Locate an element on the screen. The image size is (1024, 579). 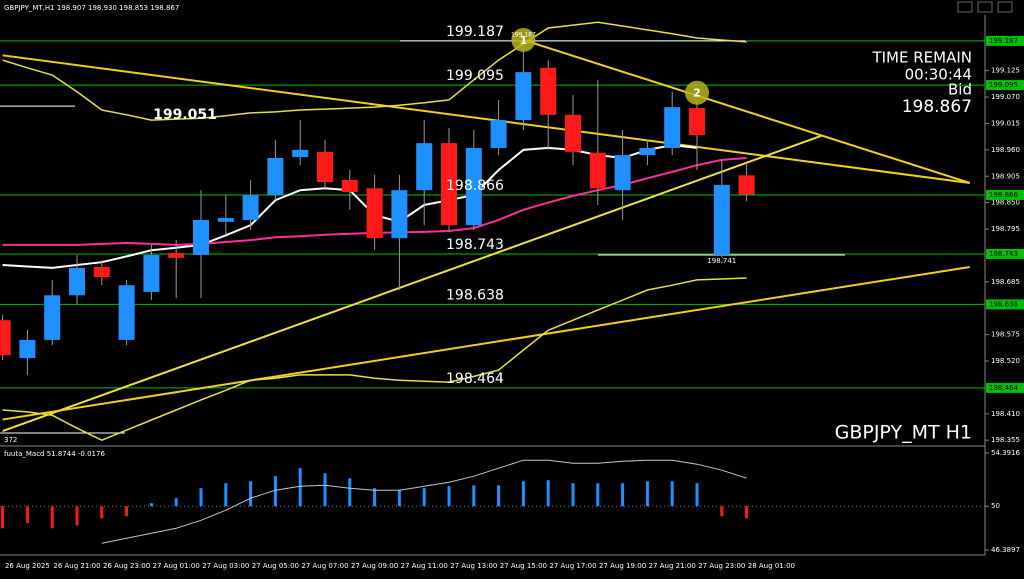
maximize-button is located at coordinates (985, 7).